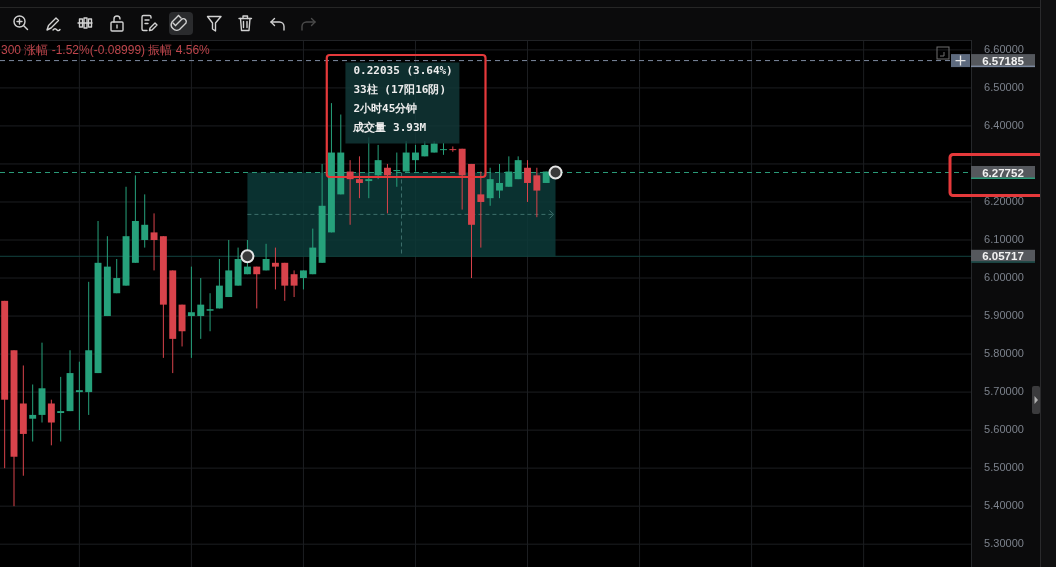  Describe the element at coordinates (390, 127) in the screenshot. I see `annotation: 成交量 3.93M` at that location.